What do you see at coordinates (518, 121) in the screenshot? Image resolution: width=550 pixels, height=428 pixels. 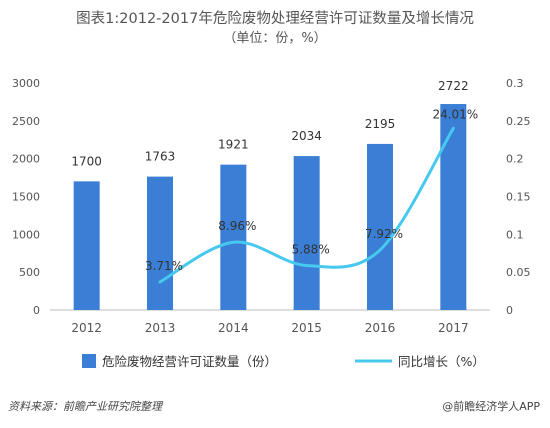 I see `y-right-tick-label: 0.25` at bounding box center [518, 121].